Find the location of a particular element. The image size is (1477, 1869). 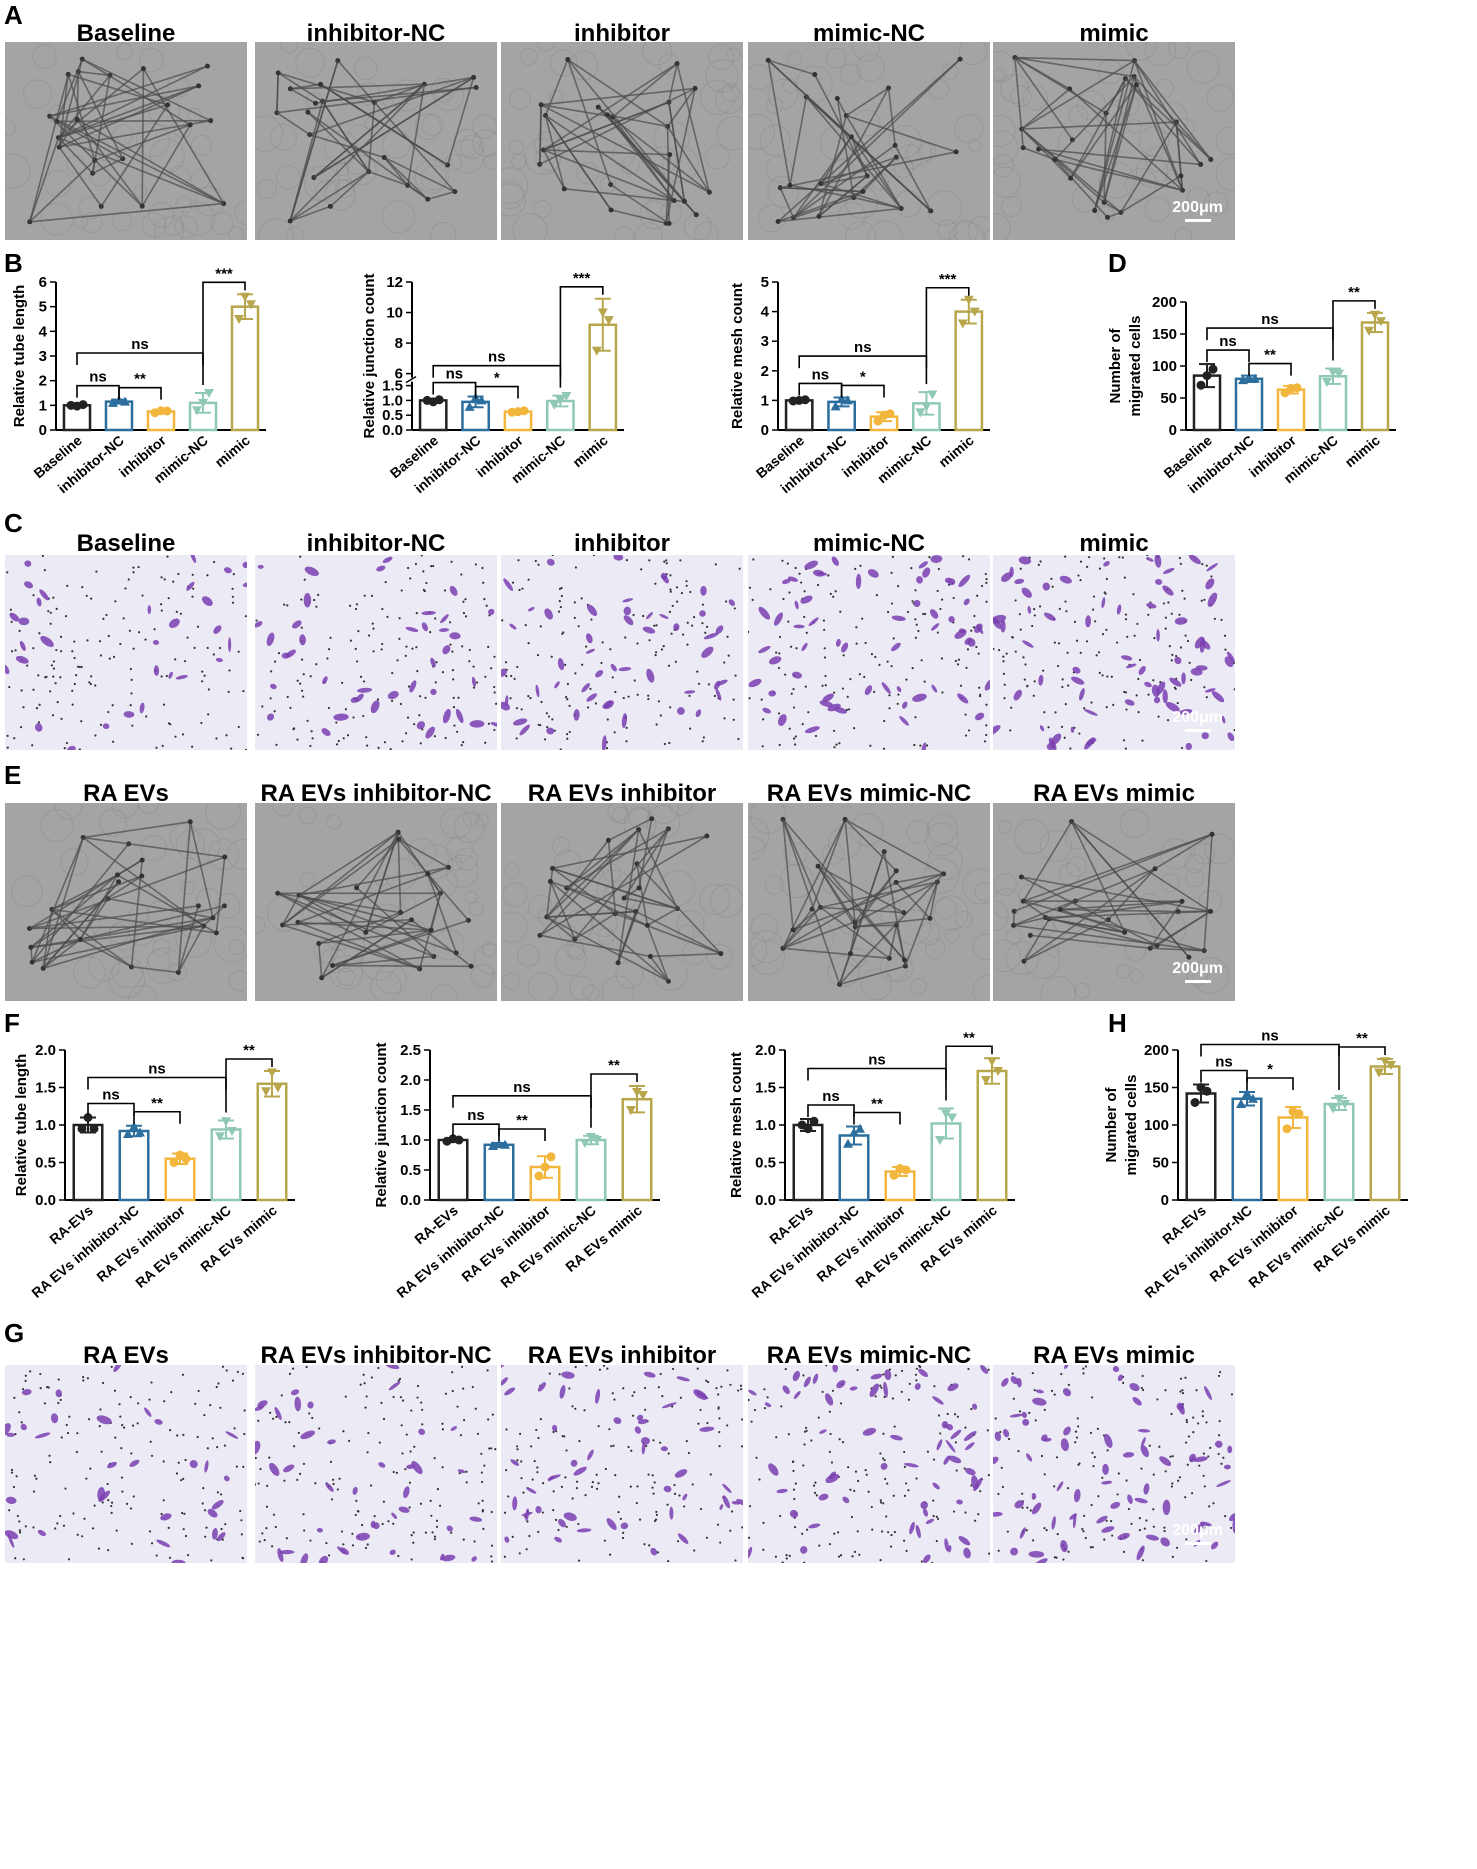

image-title: RA EVs mimic-NC is located at coordinates (869, 793).